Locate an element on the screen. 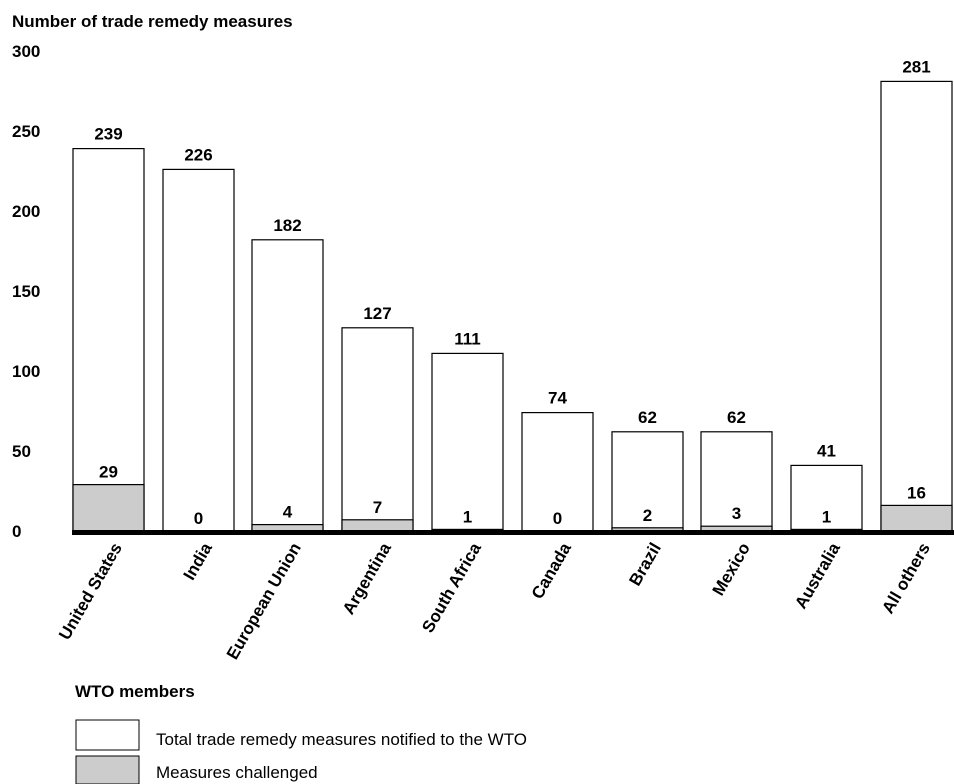 This screenshot has height=784, width=954. bar-total-brazil is located at coordinates (647, 481).